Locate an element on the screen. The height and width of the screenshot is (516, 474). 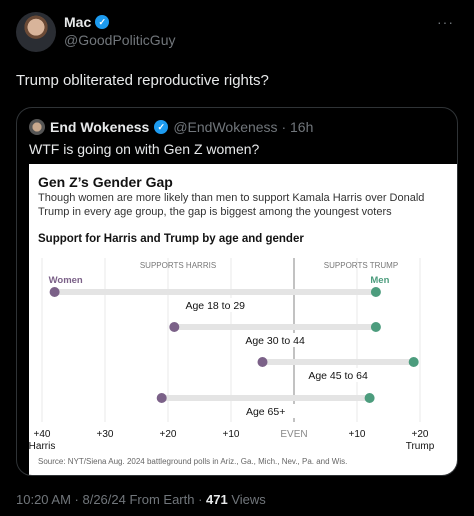
tick-label: +40 is located at coordinates (42, 434).